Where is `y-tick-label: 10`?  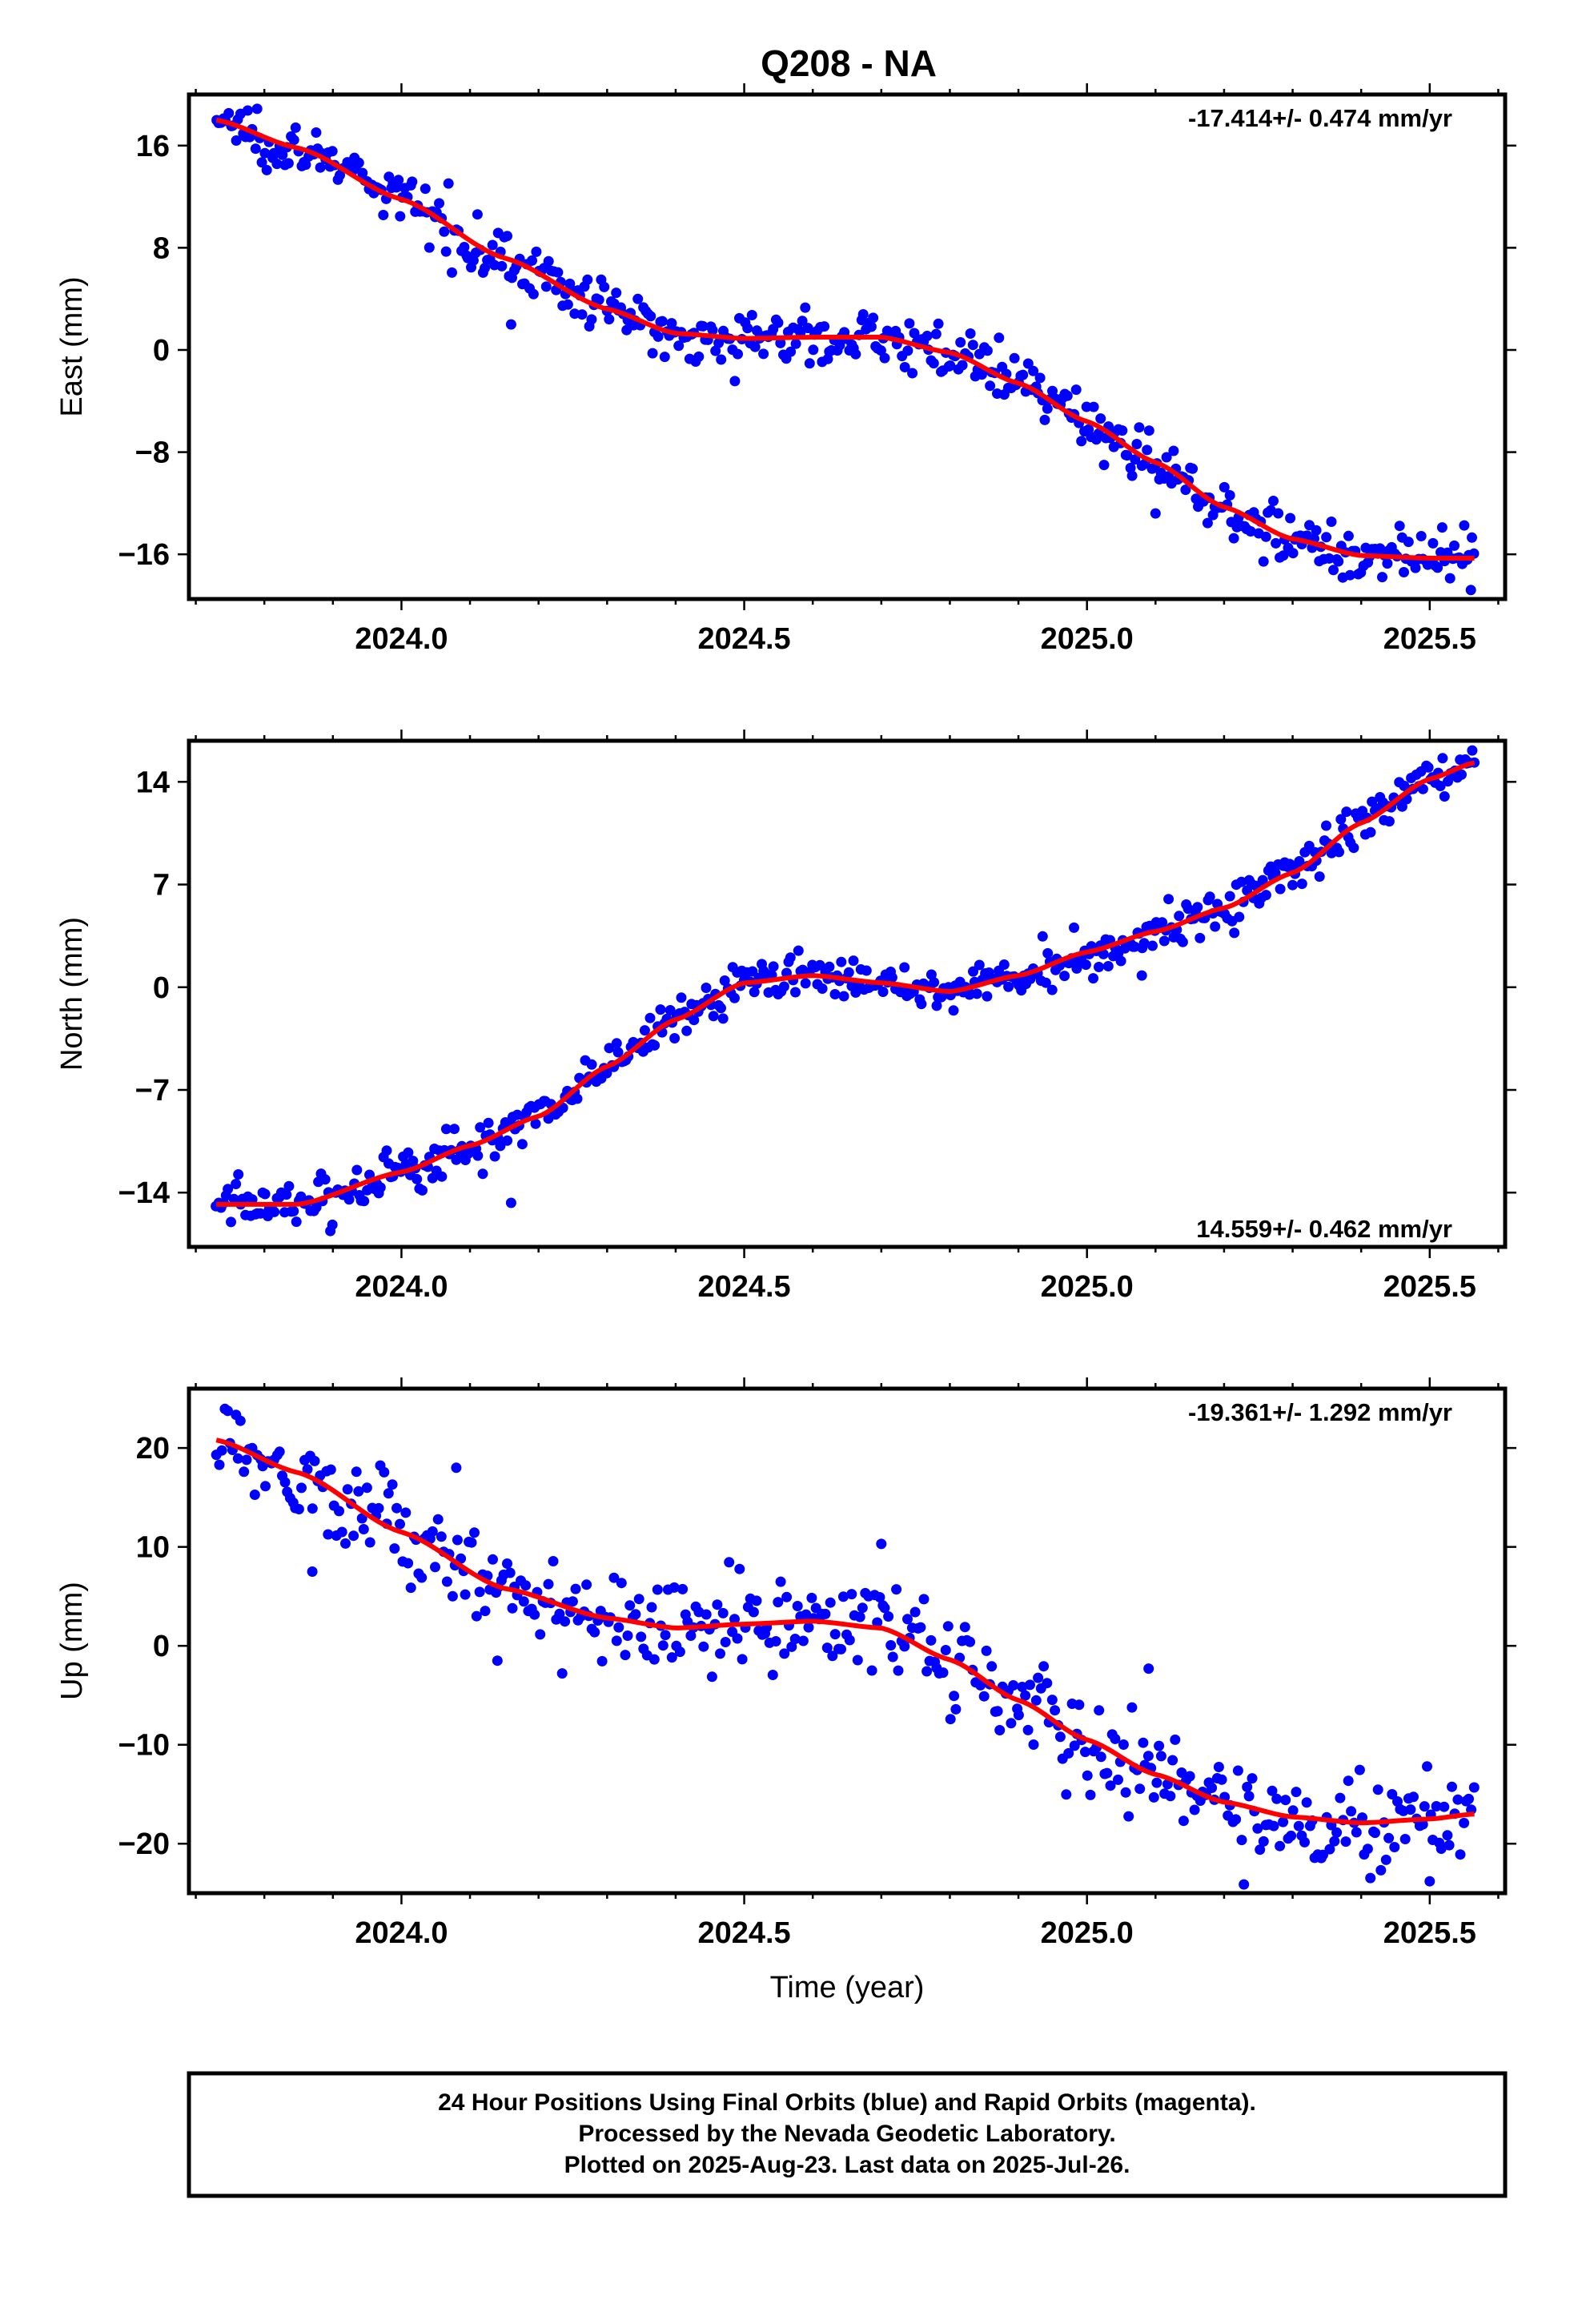
y-tick-label: 10 is located at coordinates (153, 1548).